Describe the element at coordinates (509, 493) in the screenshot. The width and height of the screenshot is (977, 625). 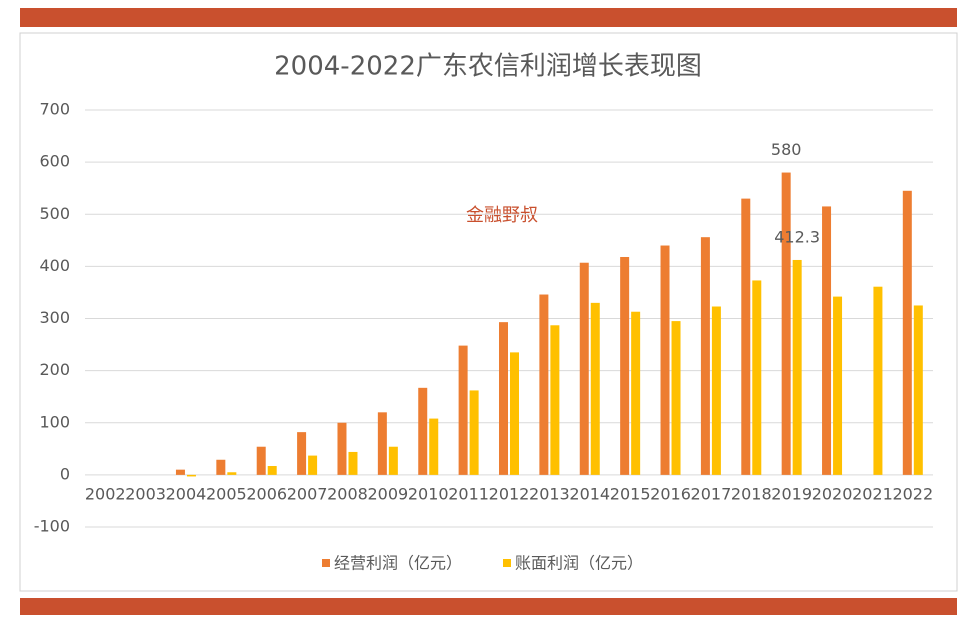
I see `x-tick-label: 2012` at that location.